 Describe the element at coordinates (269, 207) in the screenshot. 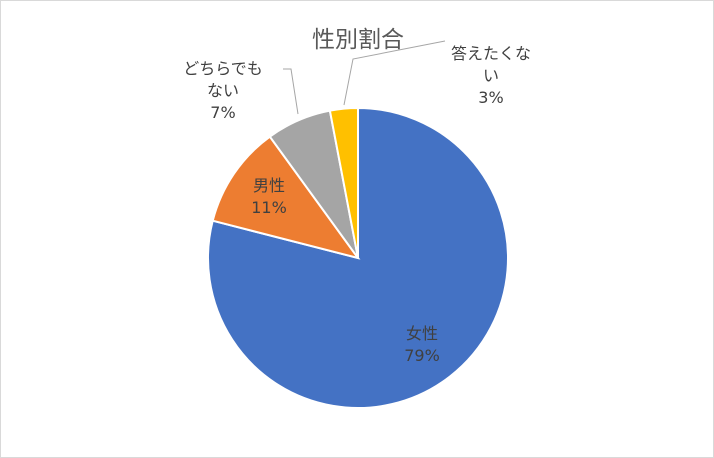

I see `value-label: 11%` at that location.